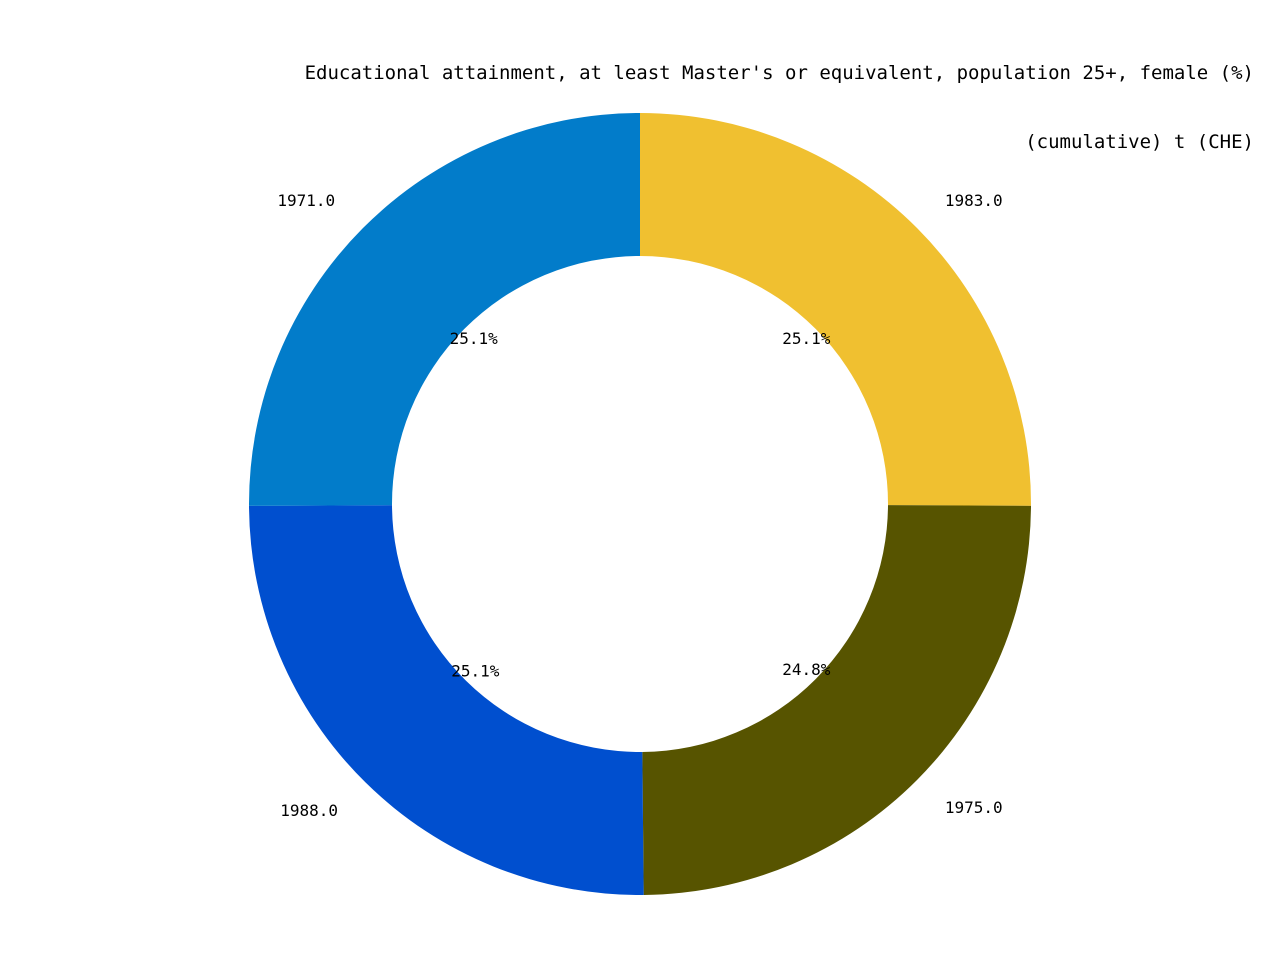 Image resolution: width=1280 pixels, height=960 pixels. I want to click on chart-title-line-2: (cumulative) t (CHE), so click(1139, 142).